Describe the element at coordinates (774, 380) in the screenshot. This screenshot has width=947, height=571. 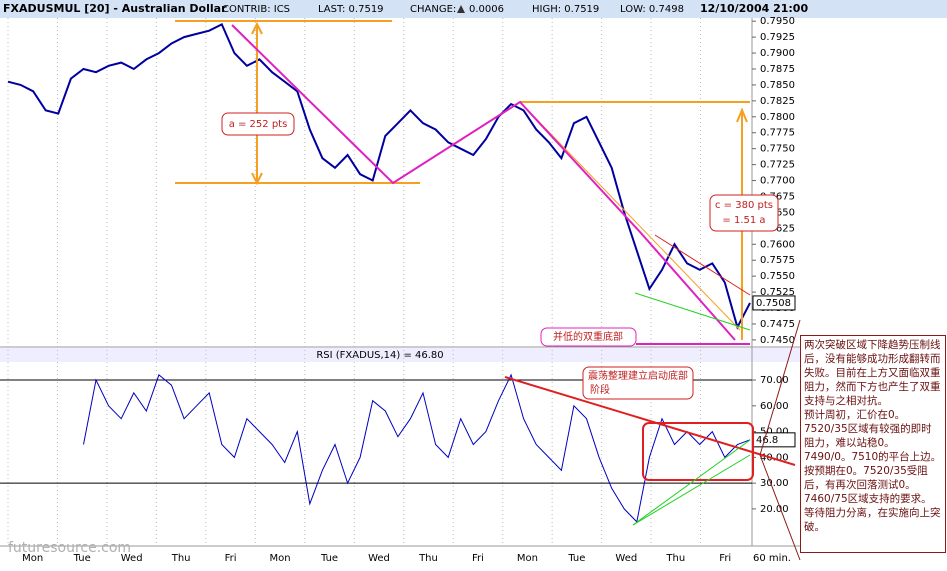
I see `y-tick-label: 70.00` at that location.